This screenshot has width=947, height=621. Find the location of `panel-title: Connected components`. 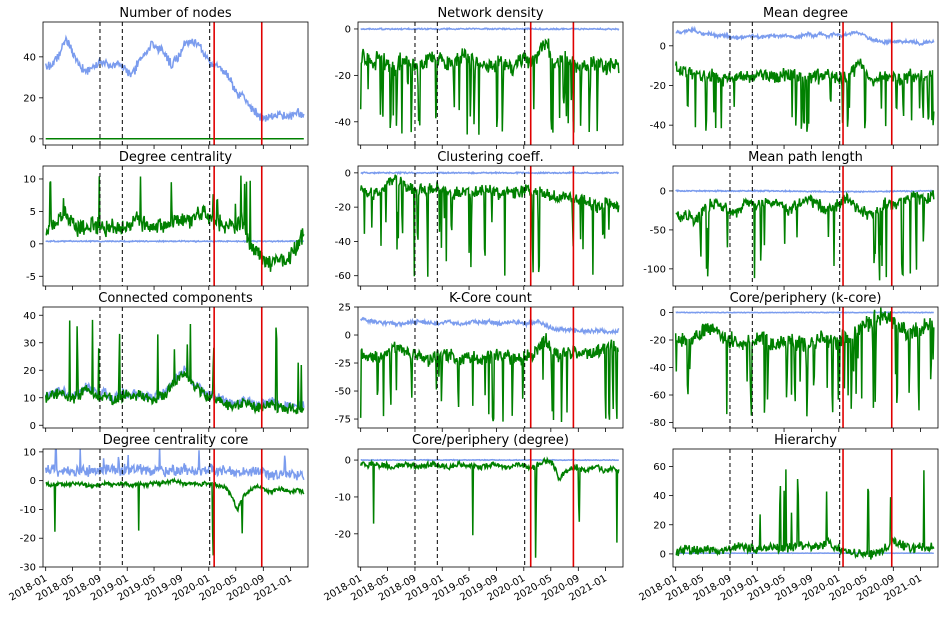

panel-title: Connected components is located at coordinates (175, 298).